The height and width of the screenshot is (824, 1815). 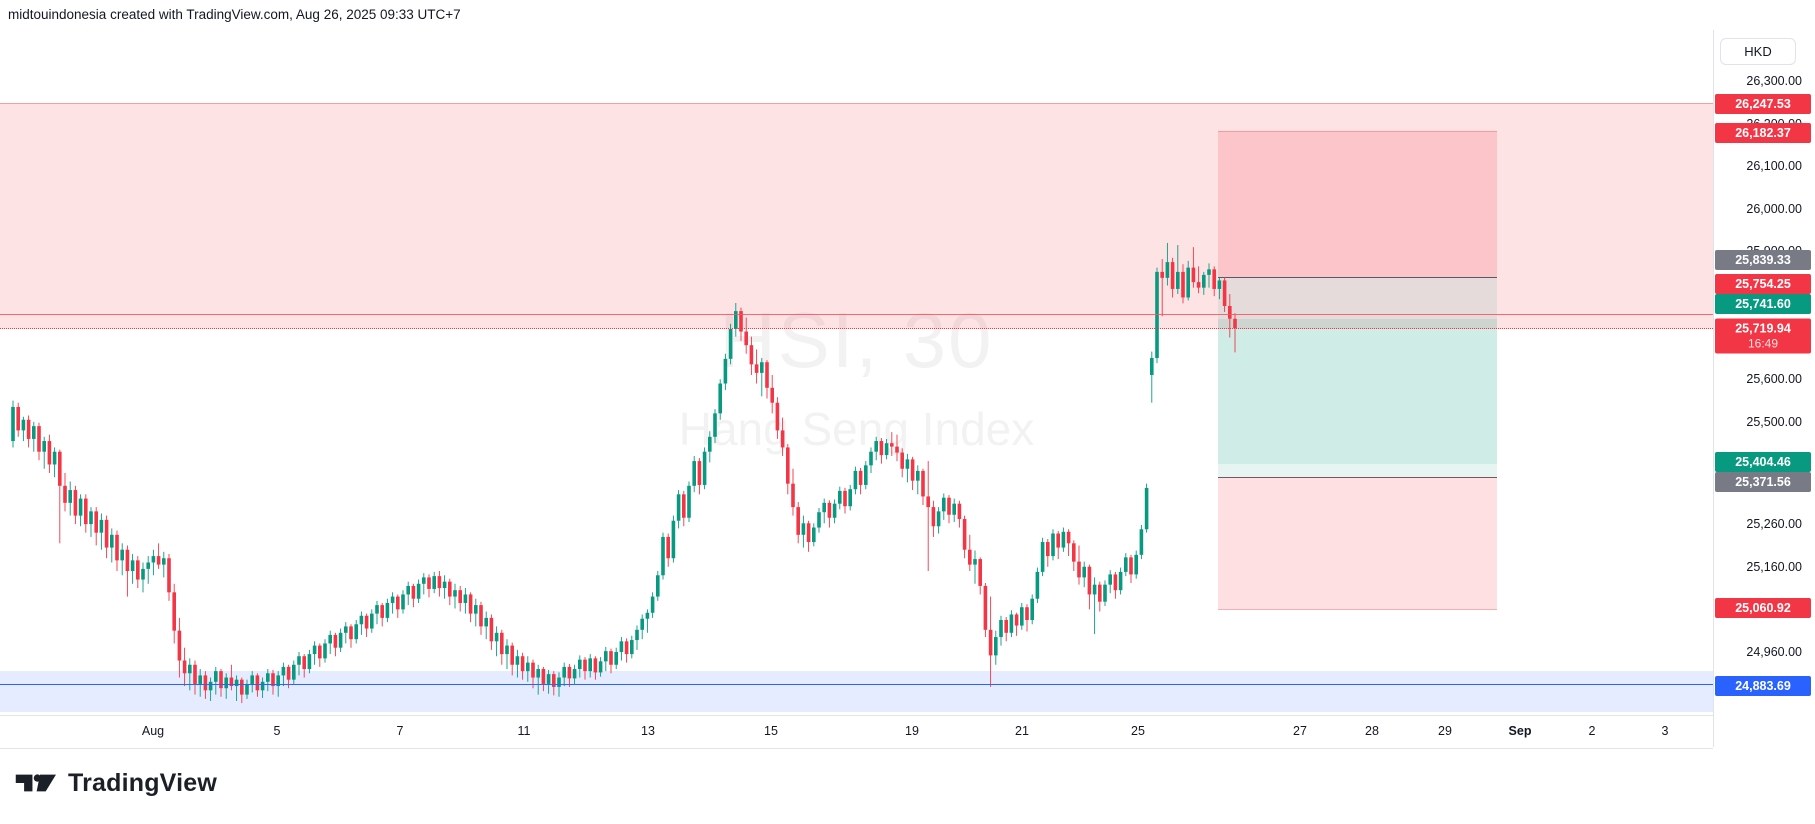 I want to click on tradingview-logo: TradingView, so click(x=116, y=783).